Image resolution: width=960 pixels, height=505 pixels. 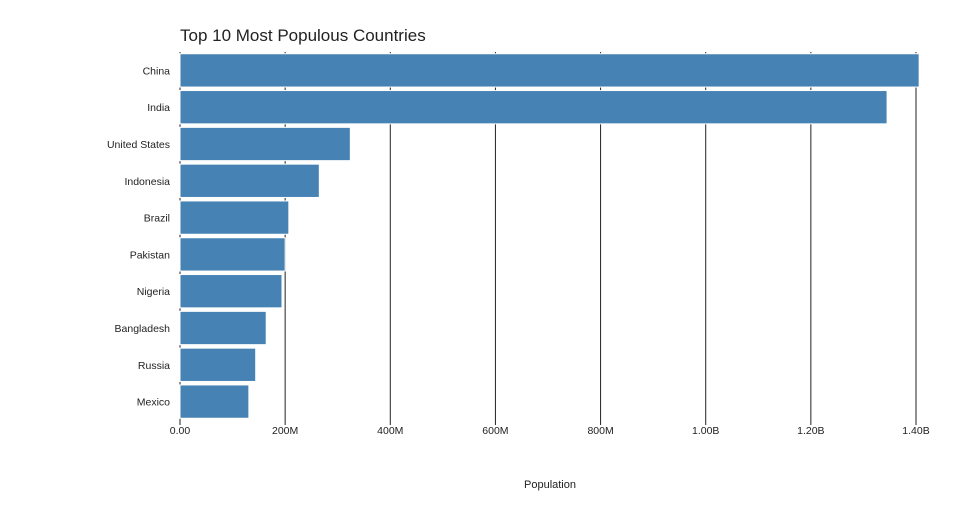 I want to click on y-tick-label: Mexico, so click(x=153, y=403).